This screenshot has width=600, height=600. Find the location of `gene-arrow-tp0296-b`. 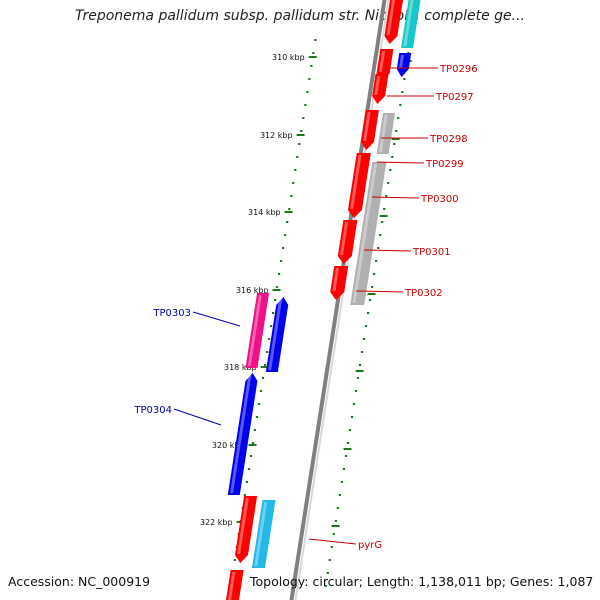

gene-arrow-tp0296-b is located at coordinates (404, 65).